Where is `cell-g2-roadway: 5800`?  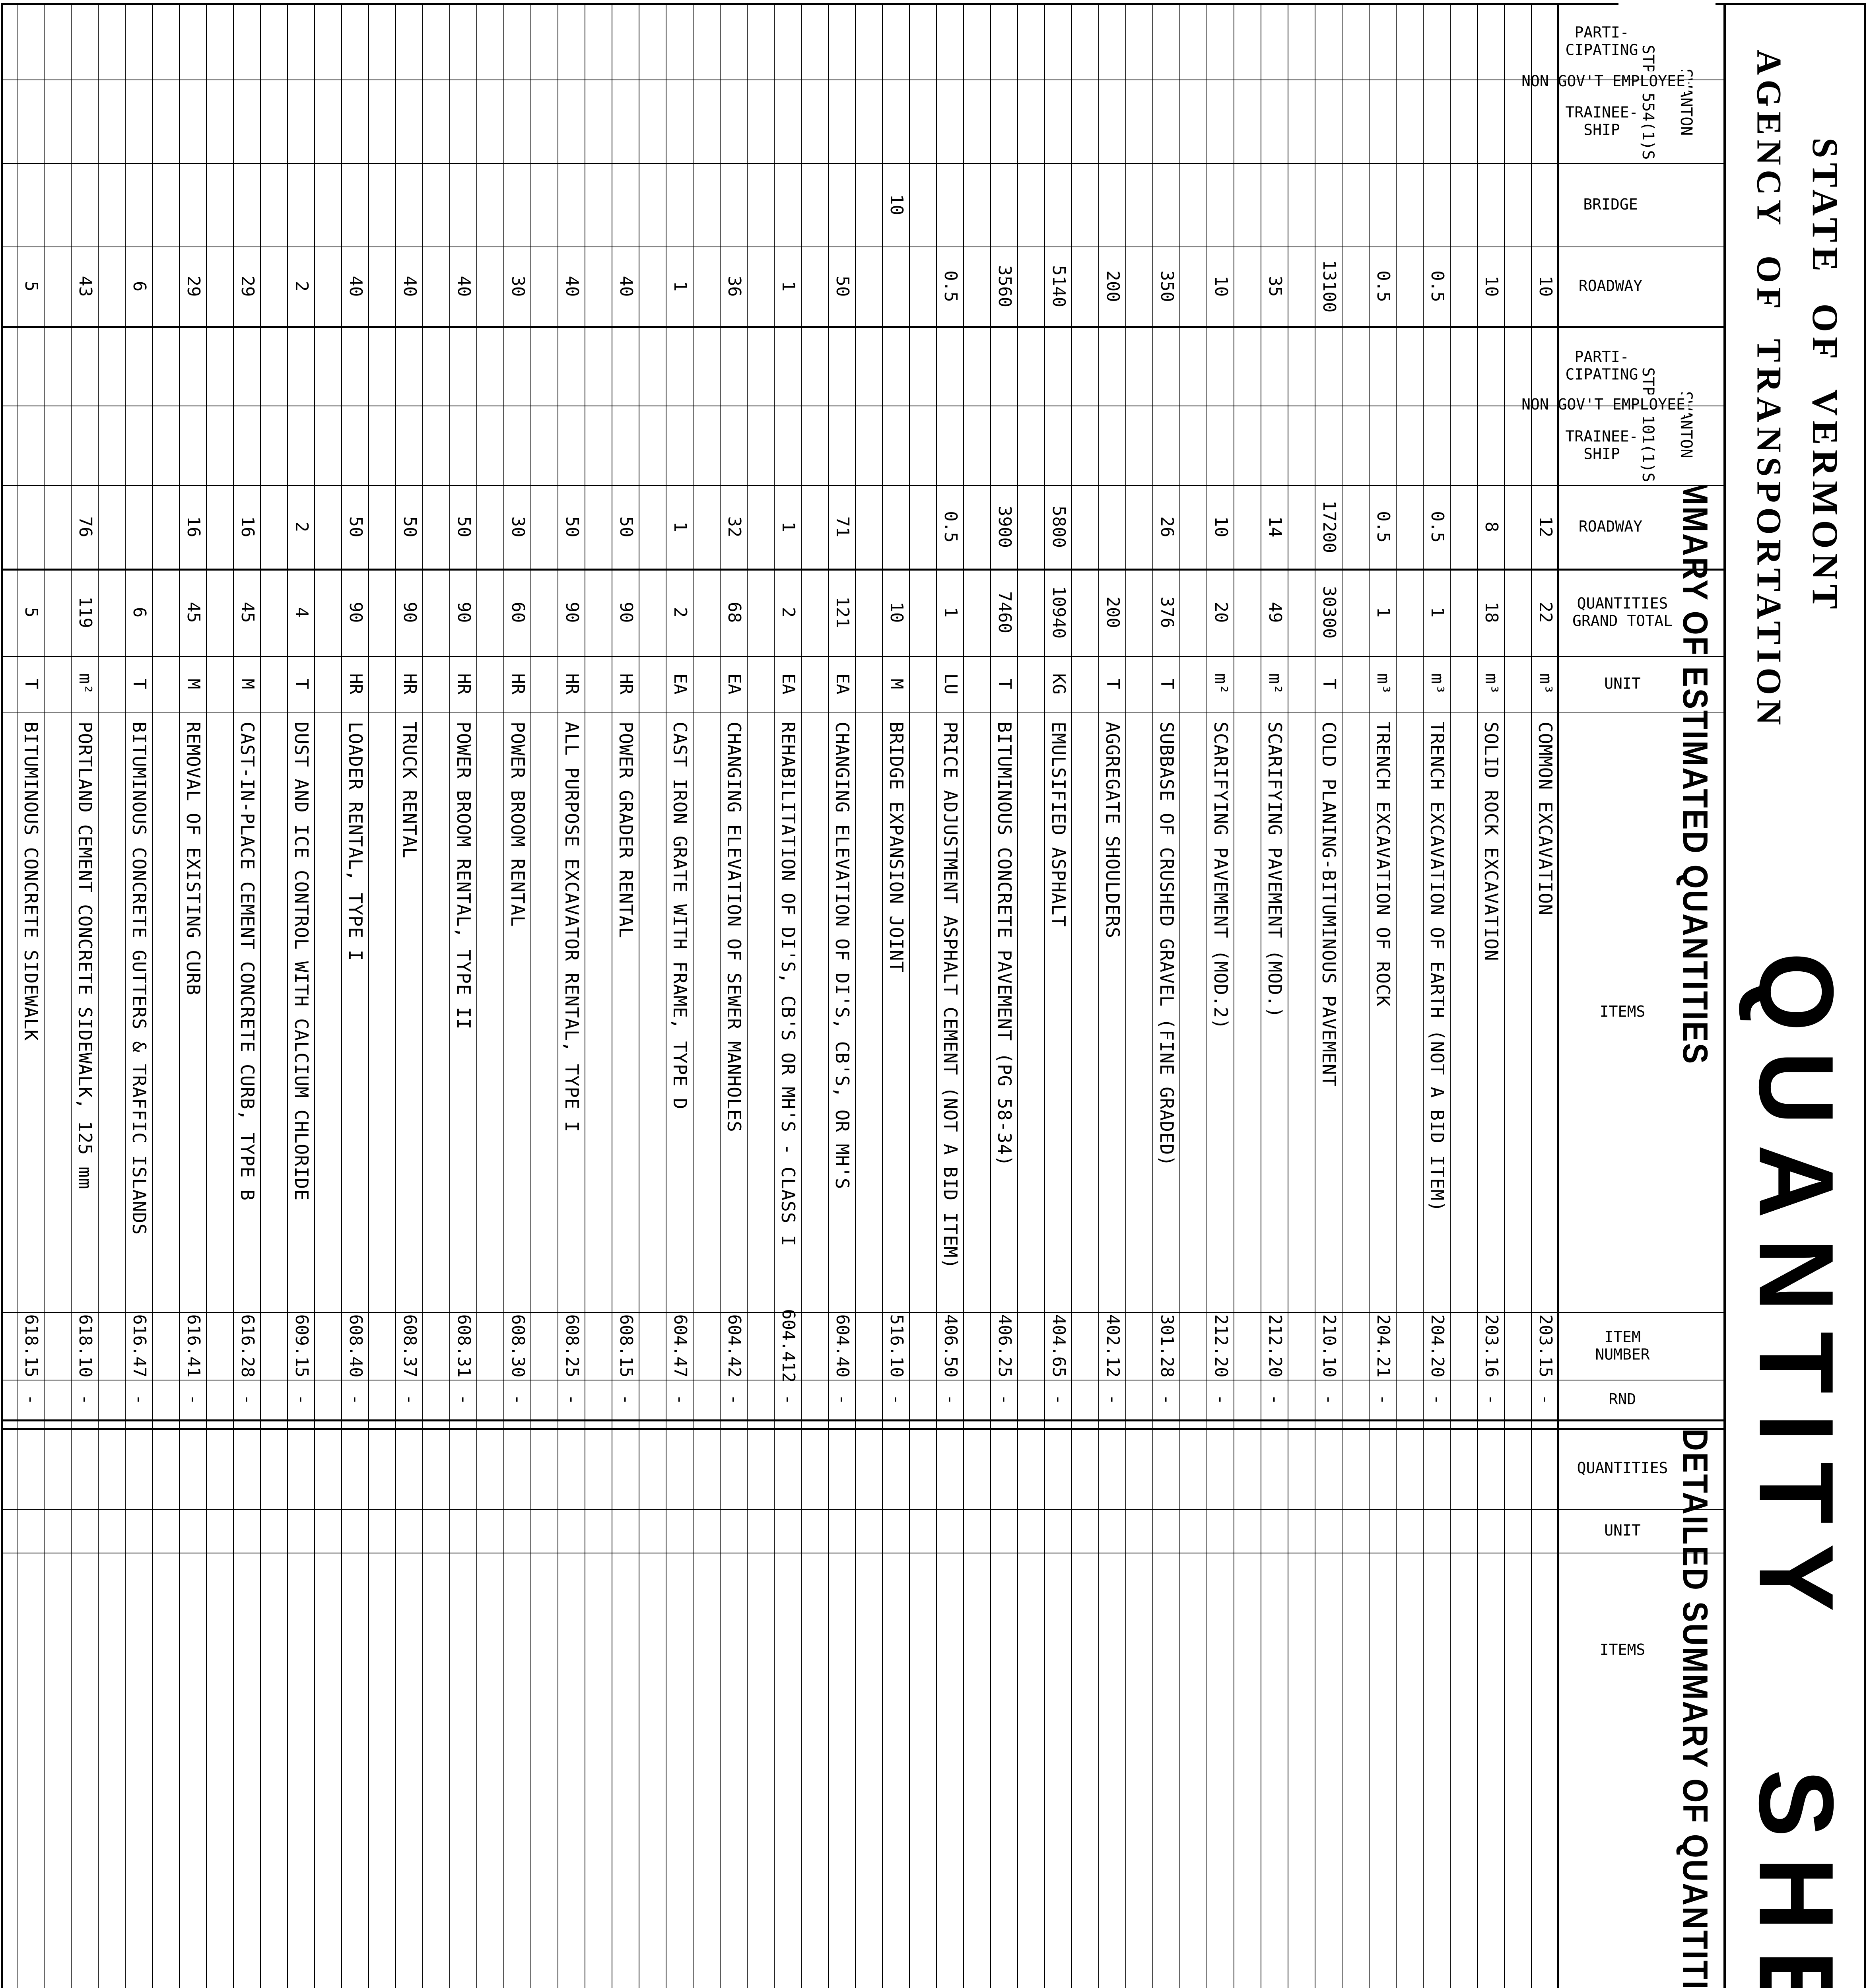
cell-g2-roadway: 5800 is located at coordinates (1059, 527).